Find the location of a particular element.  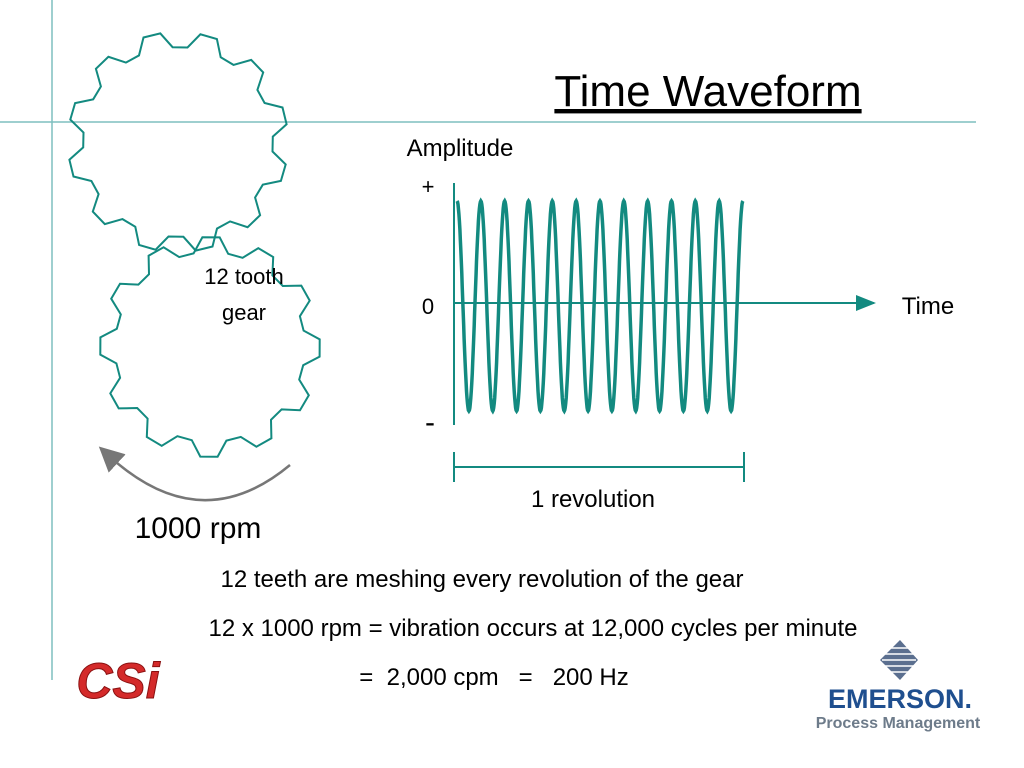

note: = 2,000 cpm = 200 Hz is located at coordinates (493, 677).